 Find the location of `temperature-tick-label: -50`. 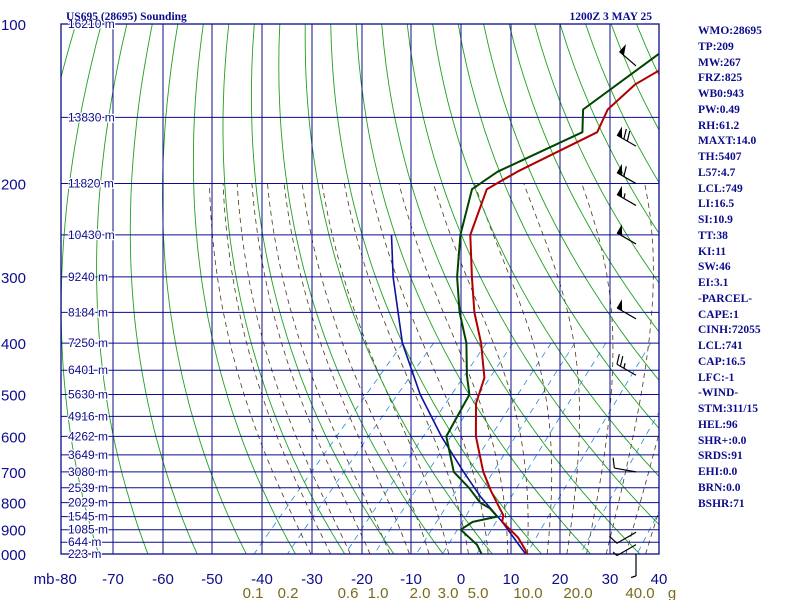

temperature-tick-label: -50 is located at coordinates (212, 579).